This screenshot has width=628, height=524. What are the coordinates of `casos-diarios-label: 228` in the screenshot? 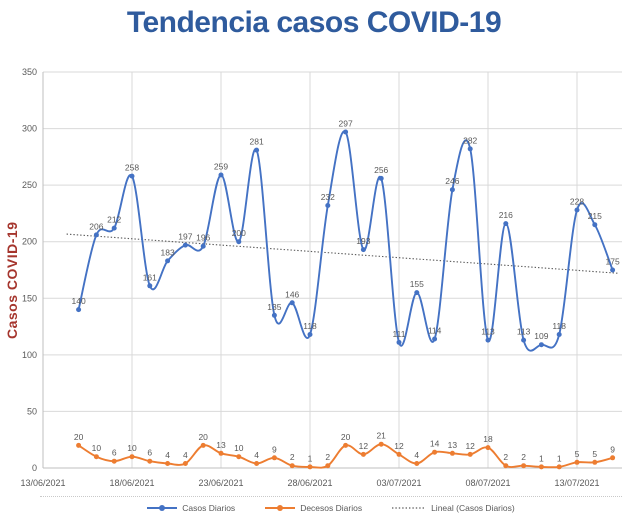 It's located at (577, 202).